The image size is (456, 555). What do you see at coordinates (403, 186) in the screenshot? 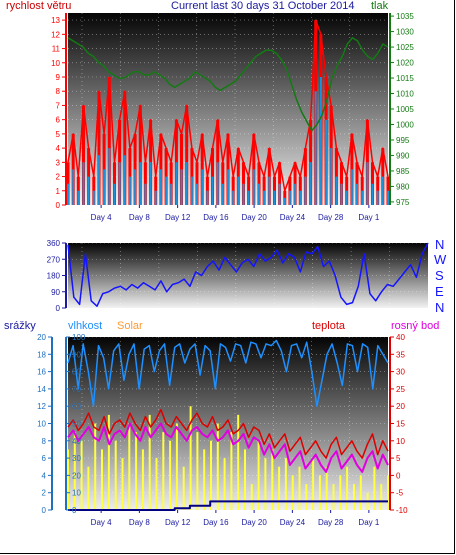
I see `pressure-tick-label: 980` at bounding box center [403, 186].